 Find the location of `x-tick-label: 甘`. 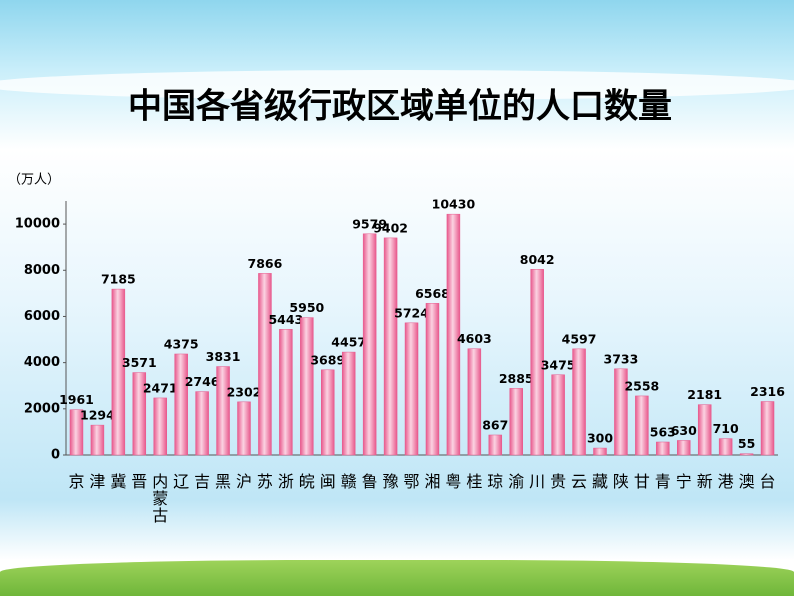

x-tick-label: 甘 is located at coordinates (641, 481).